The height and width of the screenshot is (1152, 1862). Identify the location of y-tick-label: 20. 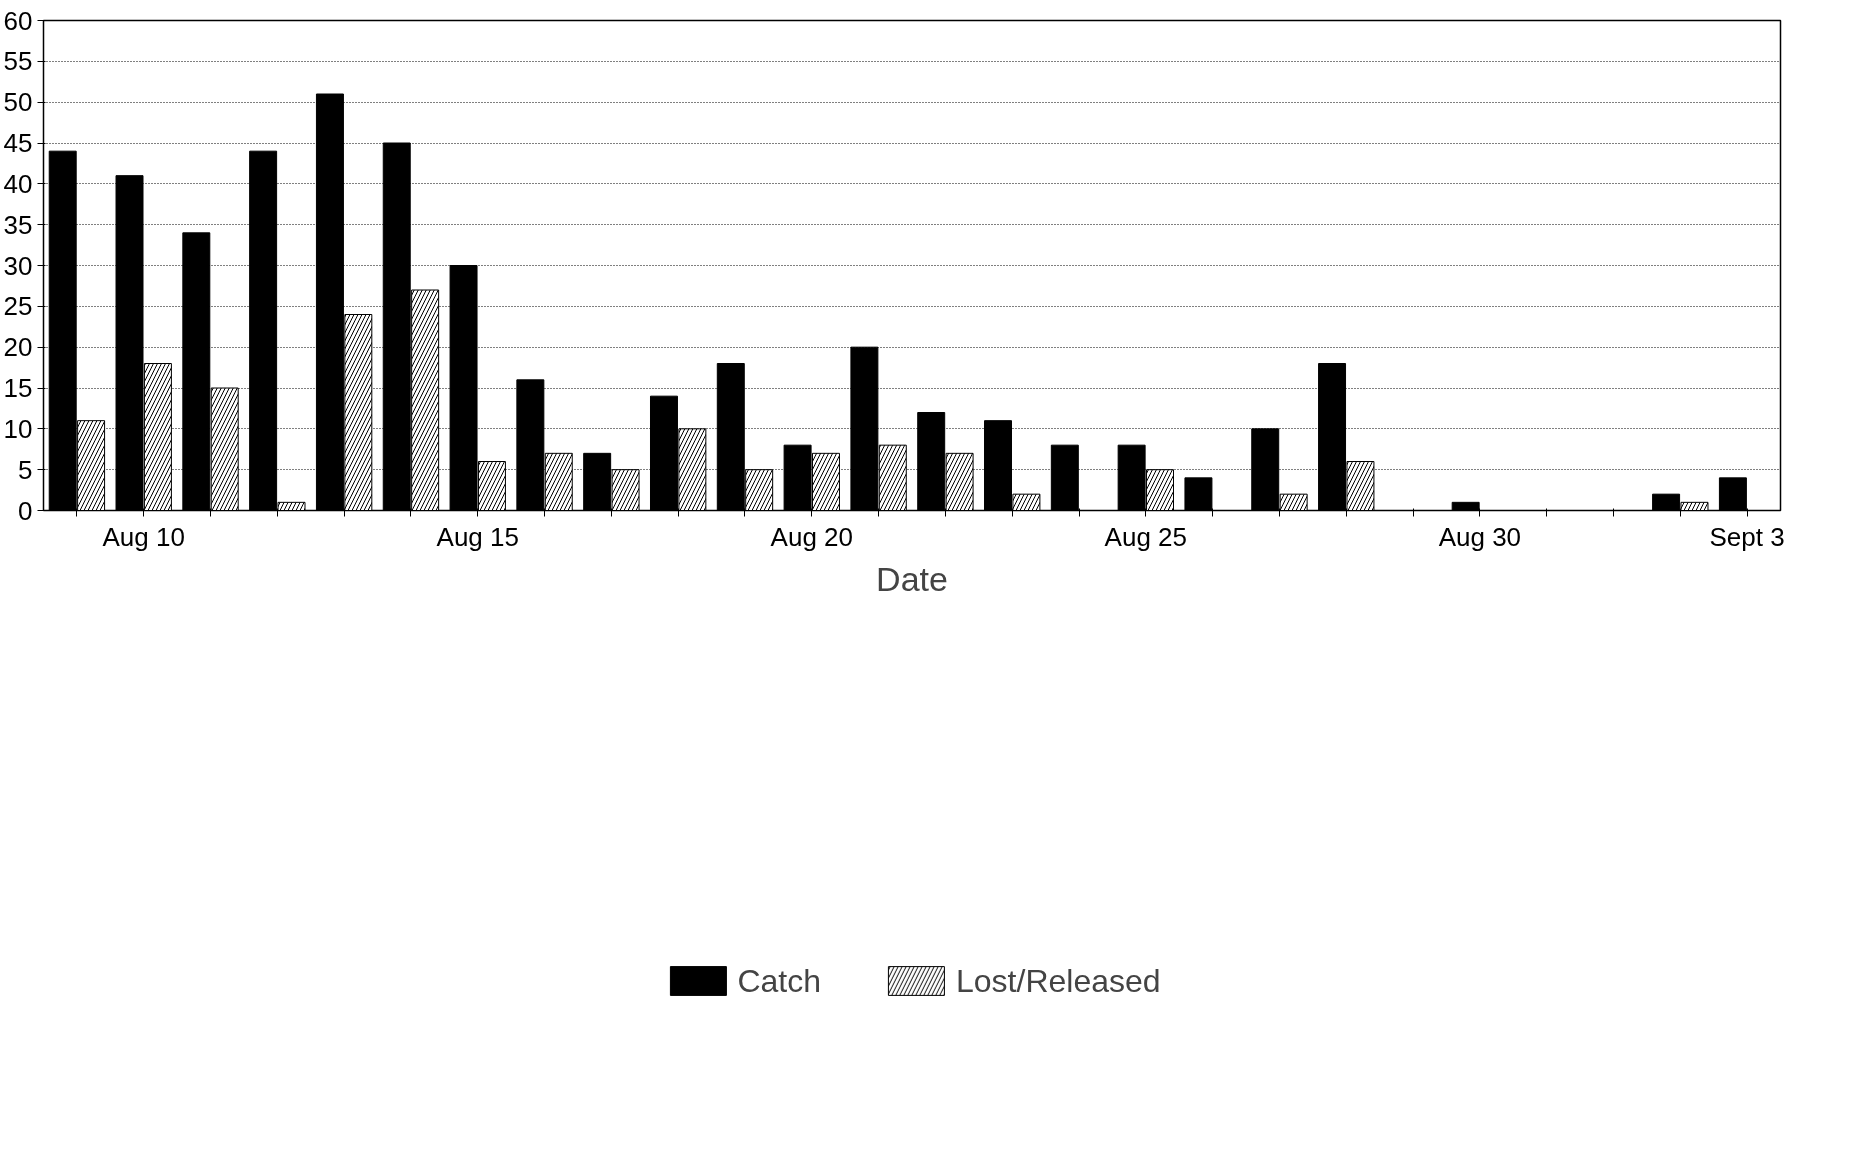
(18, 347).